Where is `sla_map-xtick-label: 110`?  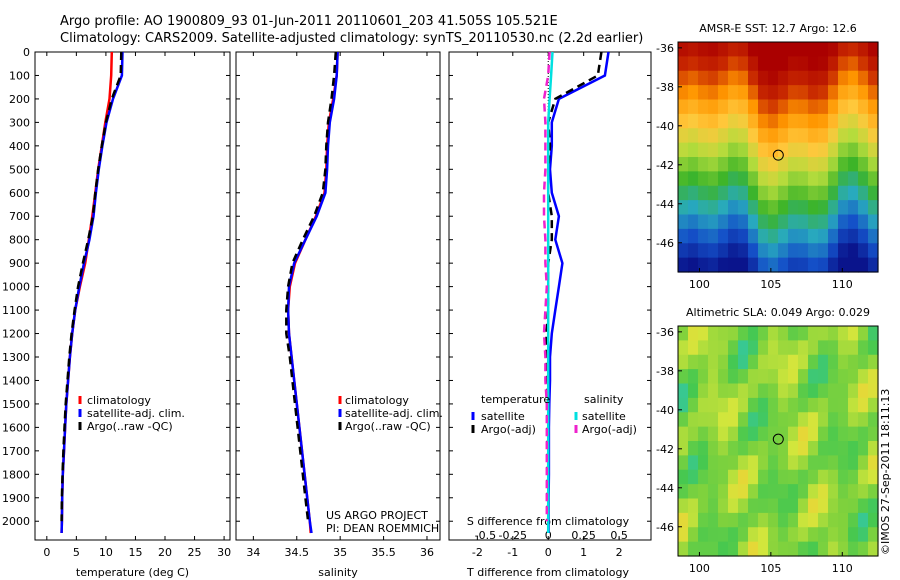
sla_map-xtick-label: 110 is located at coordinates (842, 568).